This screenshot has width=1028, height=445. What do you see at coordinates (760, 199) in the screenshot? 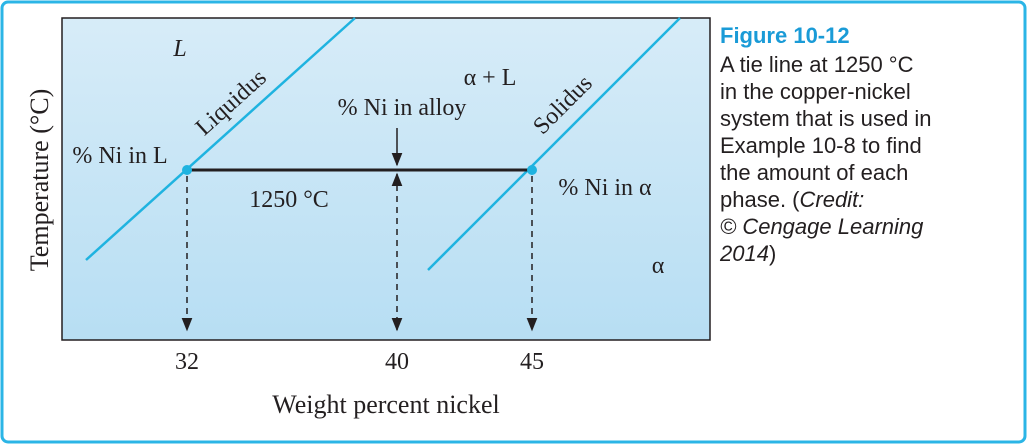
I see `caption-text: phase. (` at bounding box center [760, 199].